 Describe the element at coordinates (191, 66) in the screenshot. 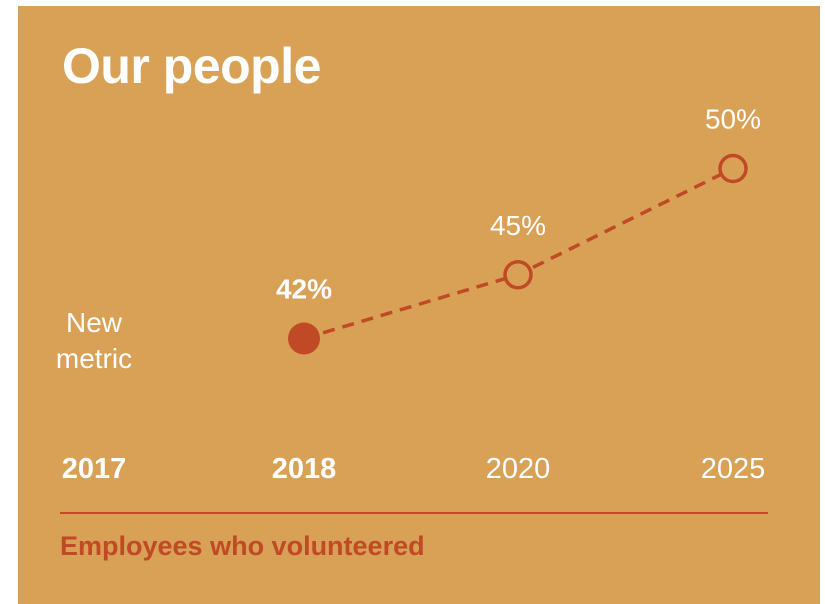

I see `page-title: Our people` at that location.